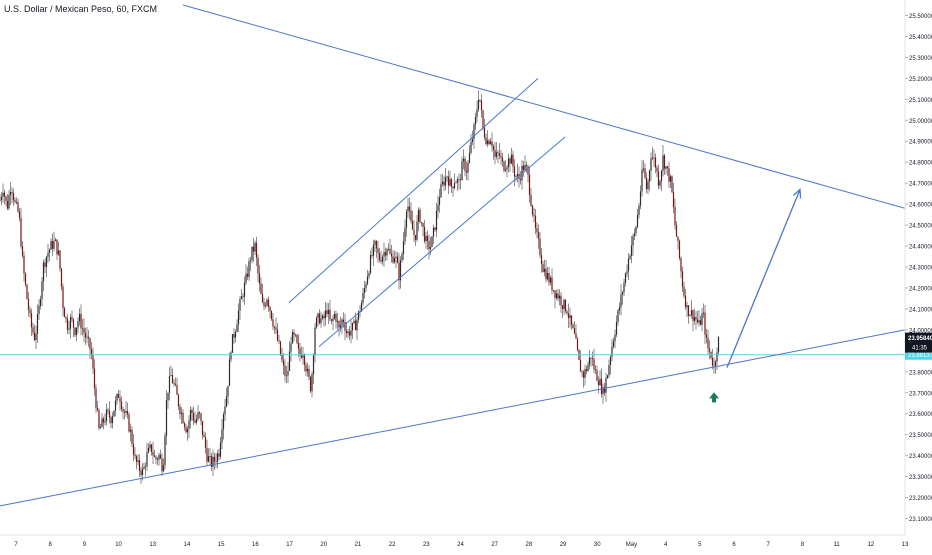 This screenshot has width=932, height=555. What do you see at coordinates (920, 373) in the screenshot?
I see `price-tick-label: 23.80000` at bounding box center [920, 373].